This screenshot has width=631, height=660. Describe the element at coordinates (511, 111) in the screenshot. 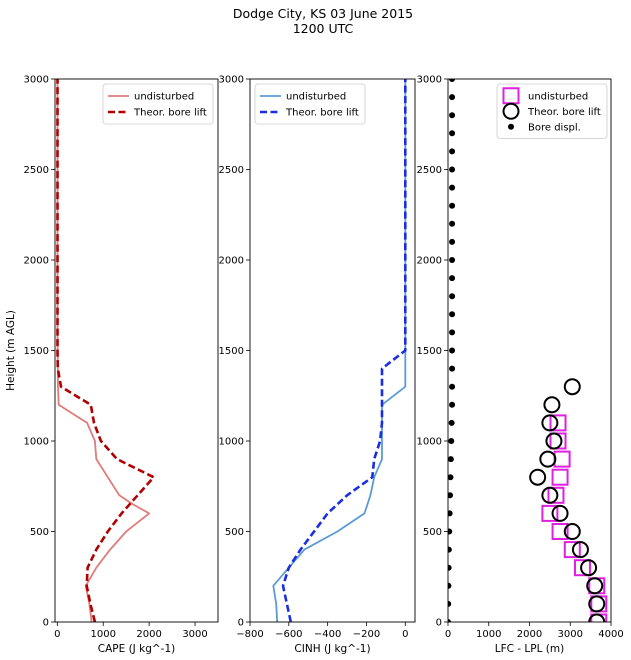

I see `legend-swatch-theor-bore-lift` at that location.